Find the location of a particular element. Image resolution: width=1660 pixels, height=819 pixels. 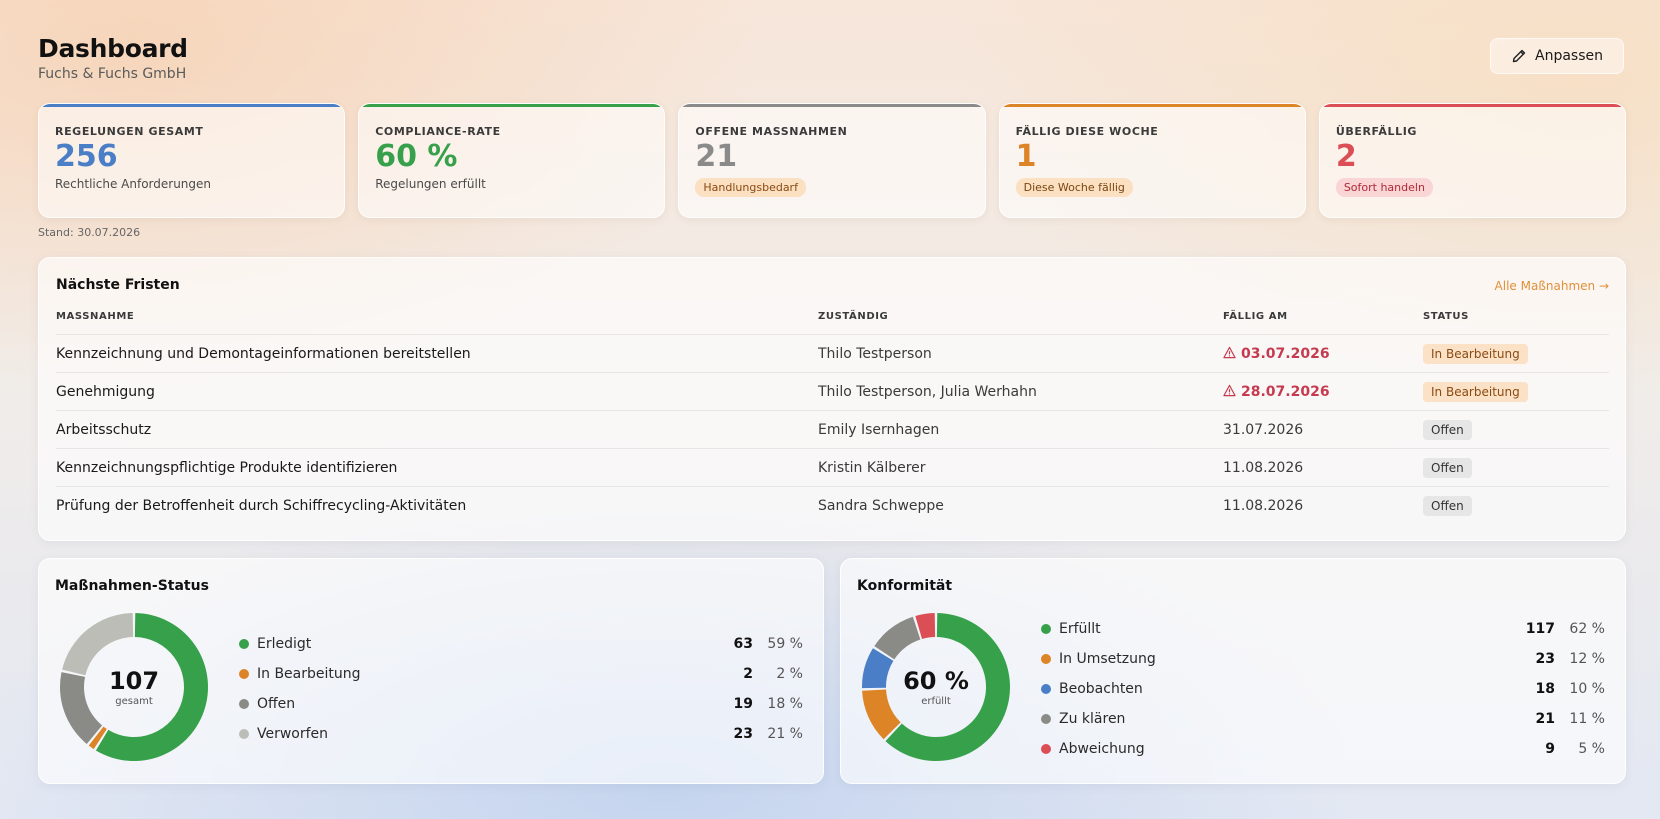

donut-segment-verworfen is located at coordinates (98, 644).